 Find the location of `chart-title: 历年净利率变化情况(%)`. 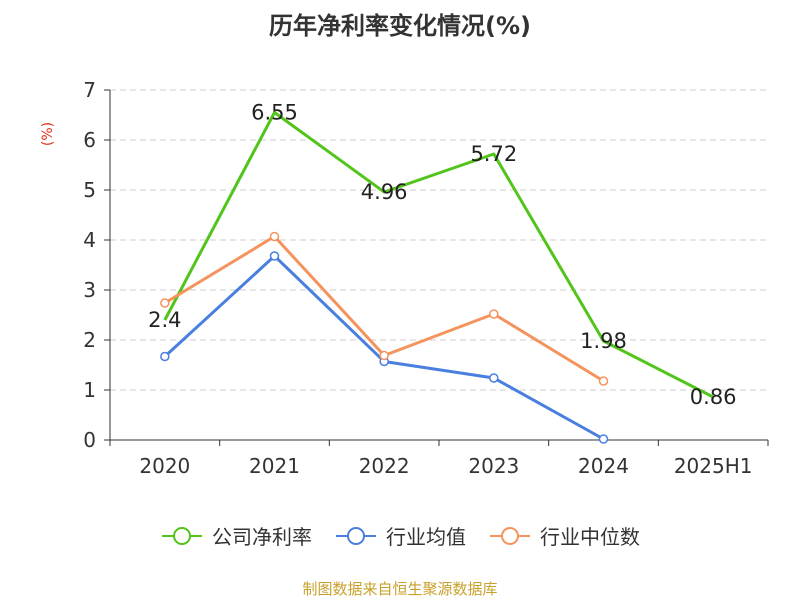

chart-title: 历年净利率变化情况(%) is located at coordinates (400, 26).